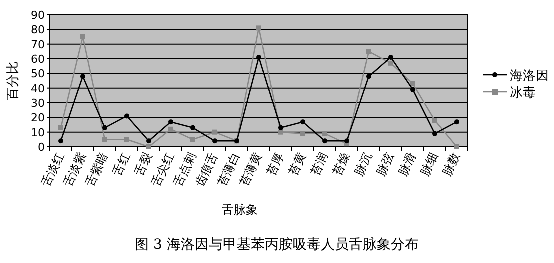  I want to click on text: 图 3 海洛因与甲基苯丙胺吸毒人员舌脉象分布, so click(277, 245).